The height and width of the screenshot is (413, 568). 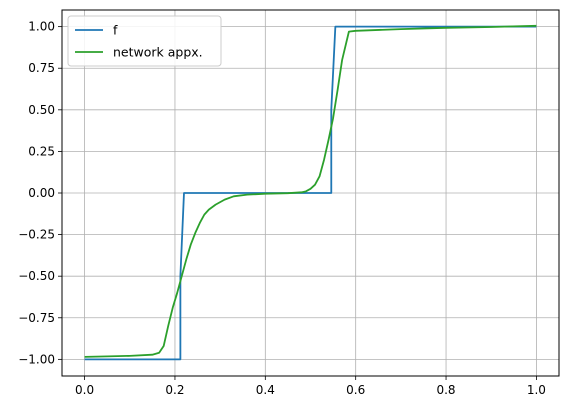 What do you see at coordinates (41, 68) in the screenshot?
I see `y-tick-label: 0.75` at bounding box center [41, 68].